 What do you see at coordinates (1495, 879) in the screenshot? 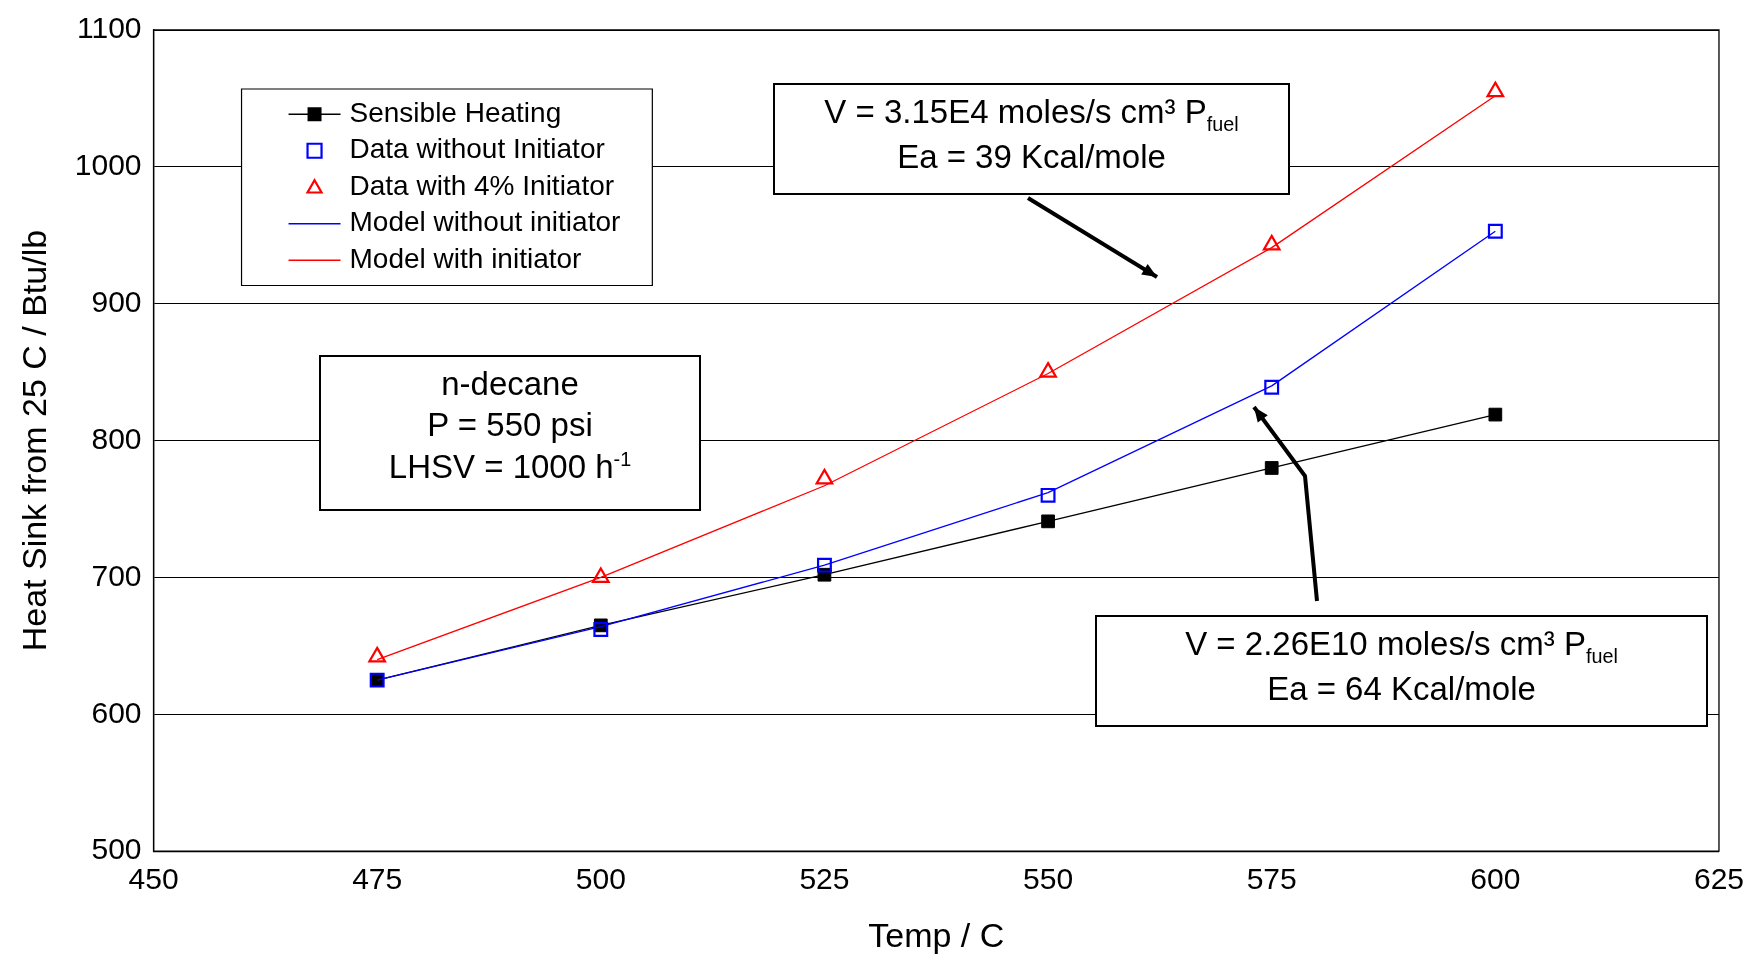
I see `x-tick-label: 600` at bounding box center [1495, 879].